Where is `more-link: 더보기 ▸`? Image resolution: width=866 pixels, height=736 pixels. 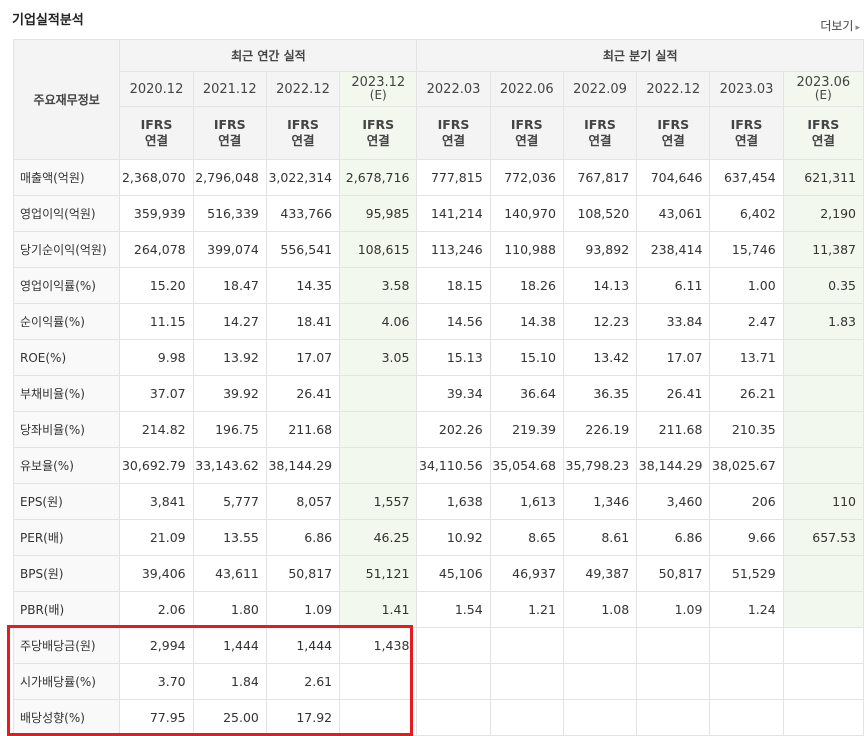
more-link: 더보기 ▸ is located at coordinates (840, 25).